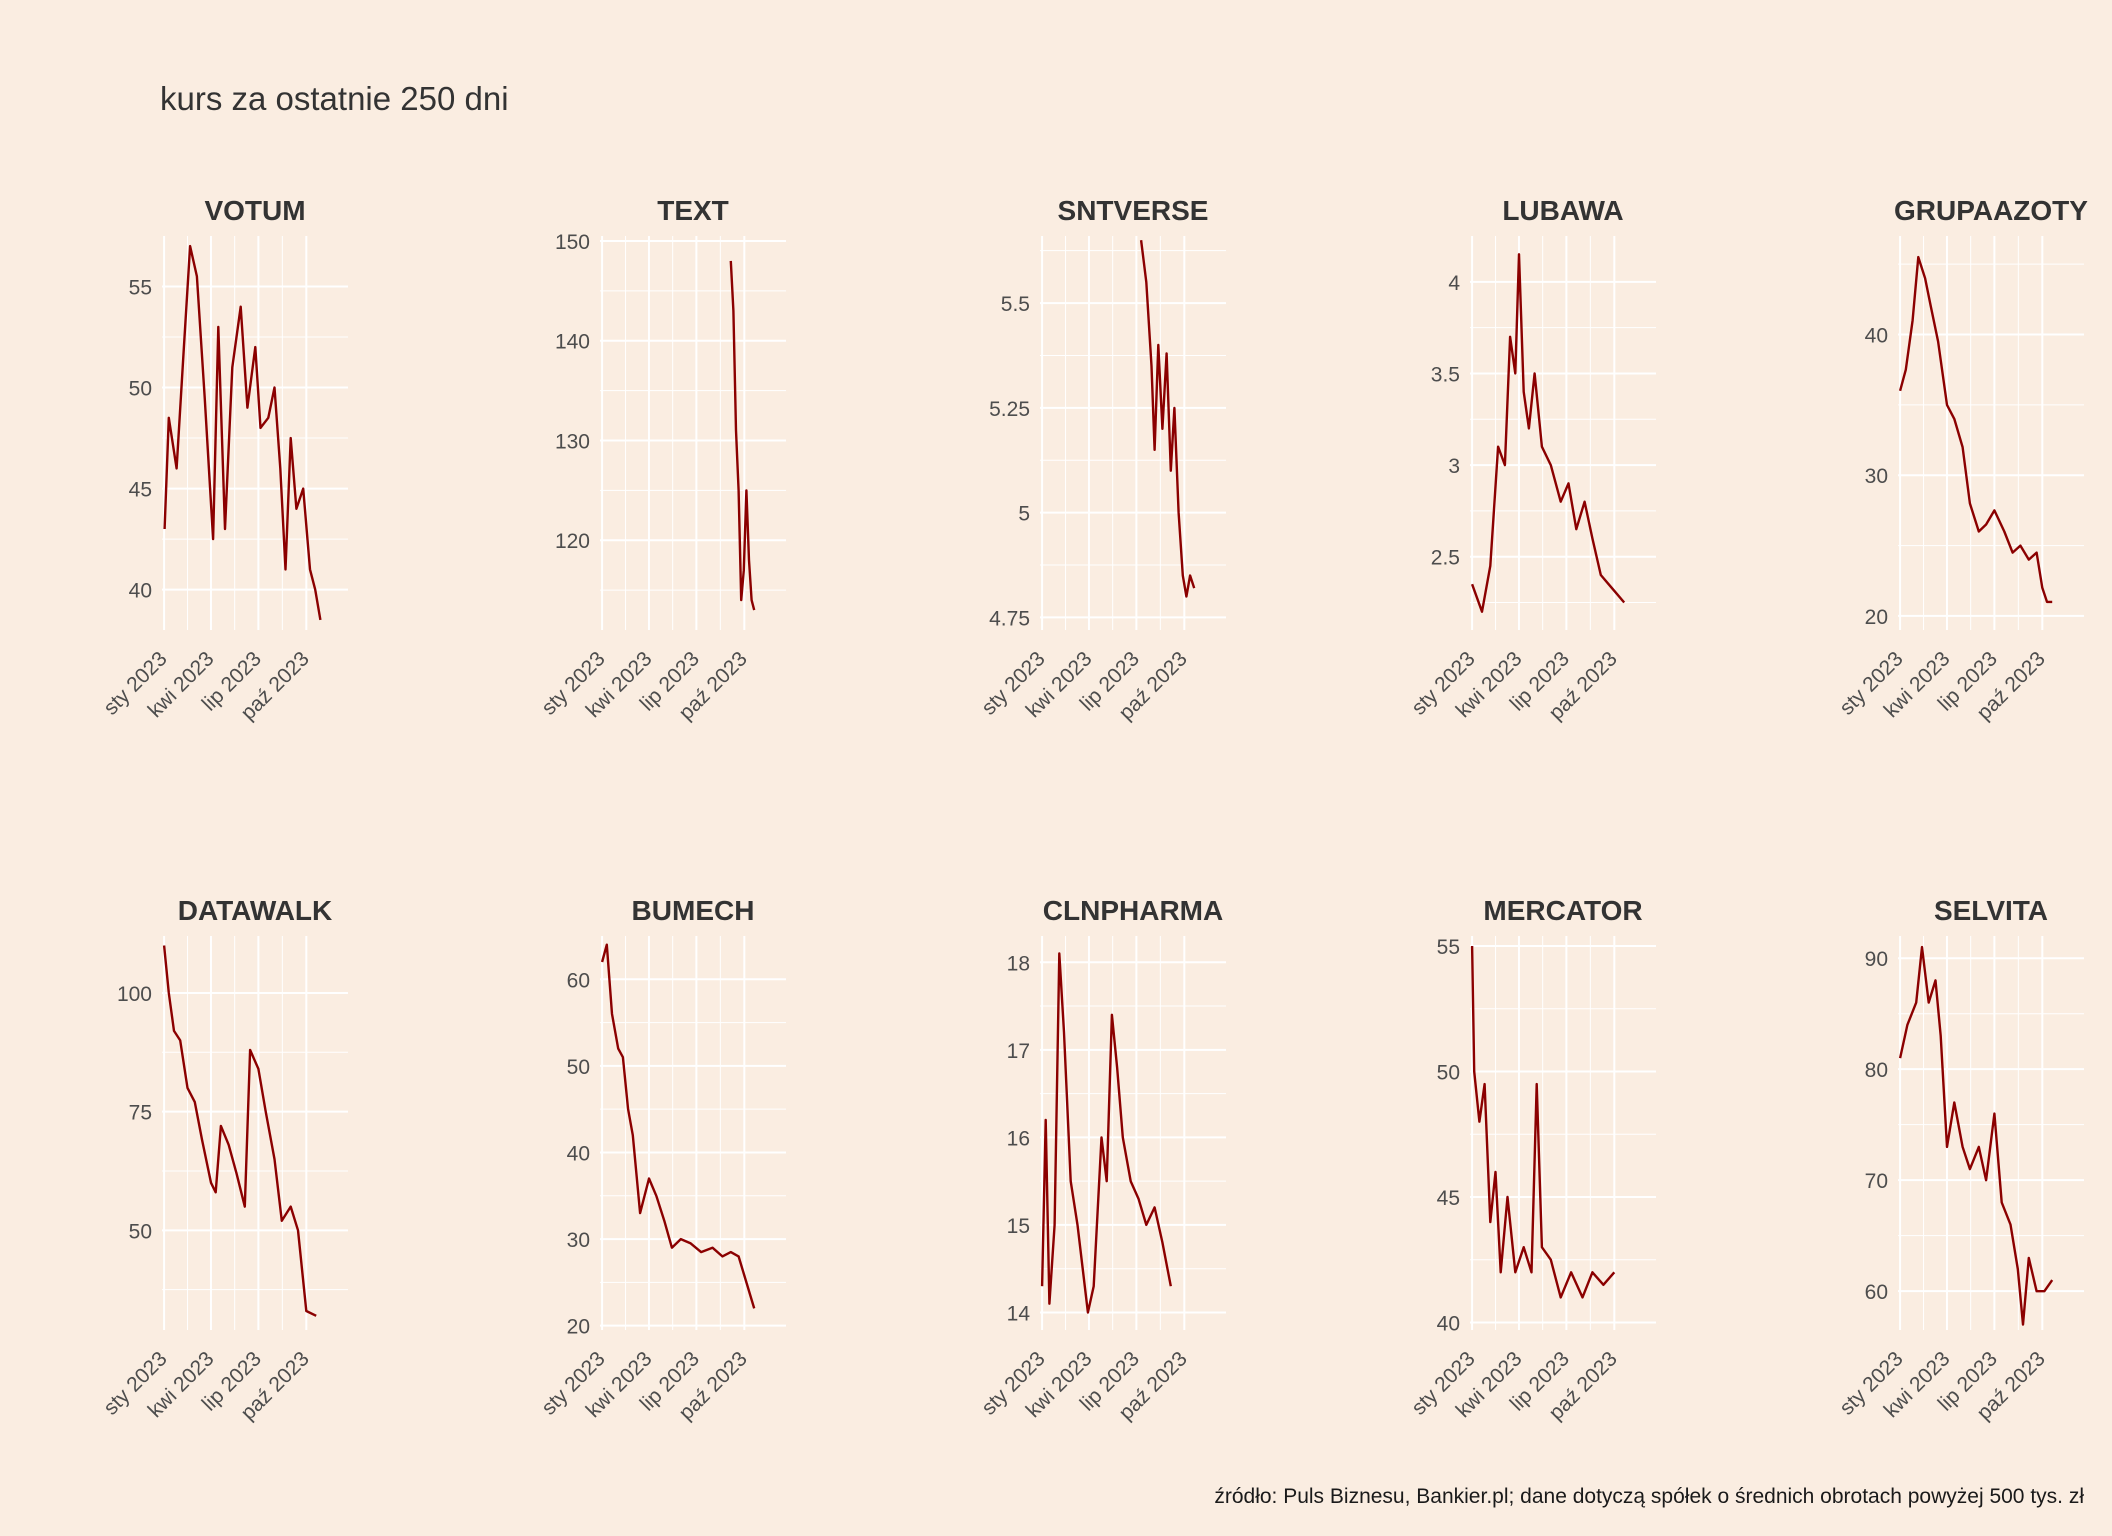 Image resolution: width=2112 pixels, height=1536 pixels. What do you see at coordinates (1015, 304) in the screenshot?
I see `y-tick-label: 5.5` at bounding box center [1015, 304].